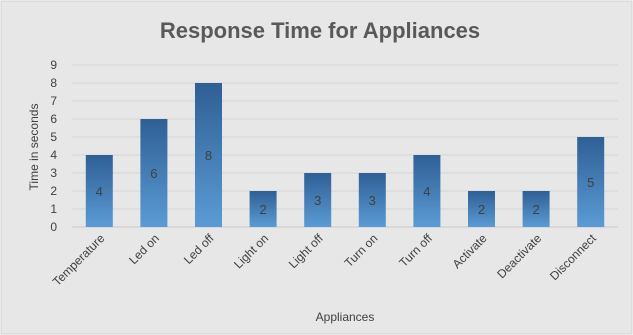 This screenshot has width=633, height=335. I want to click on y-tick-label: 0, so click(53, 227).